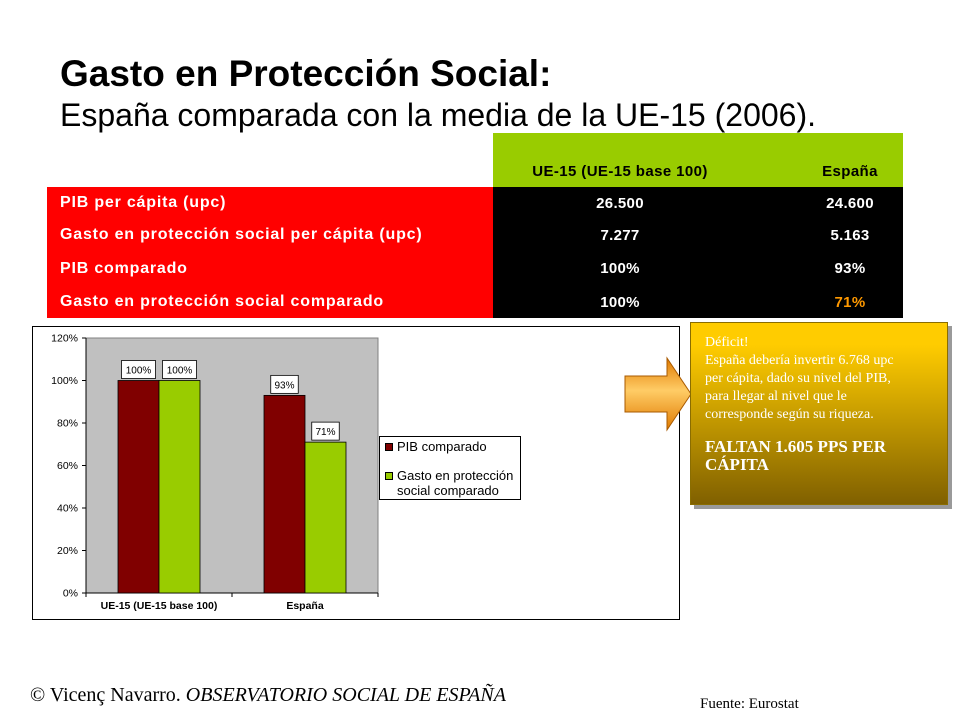 Image resolution: width=960 pixels, height=720 pixels. I want to click on table-row: PIB comparado 100% 93%, so click(475, 268).